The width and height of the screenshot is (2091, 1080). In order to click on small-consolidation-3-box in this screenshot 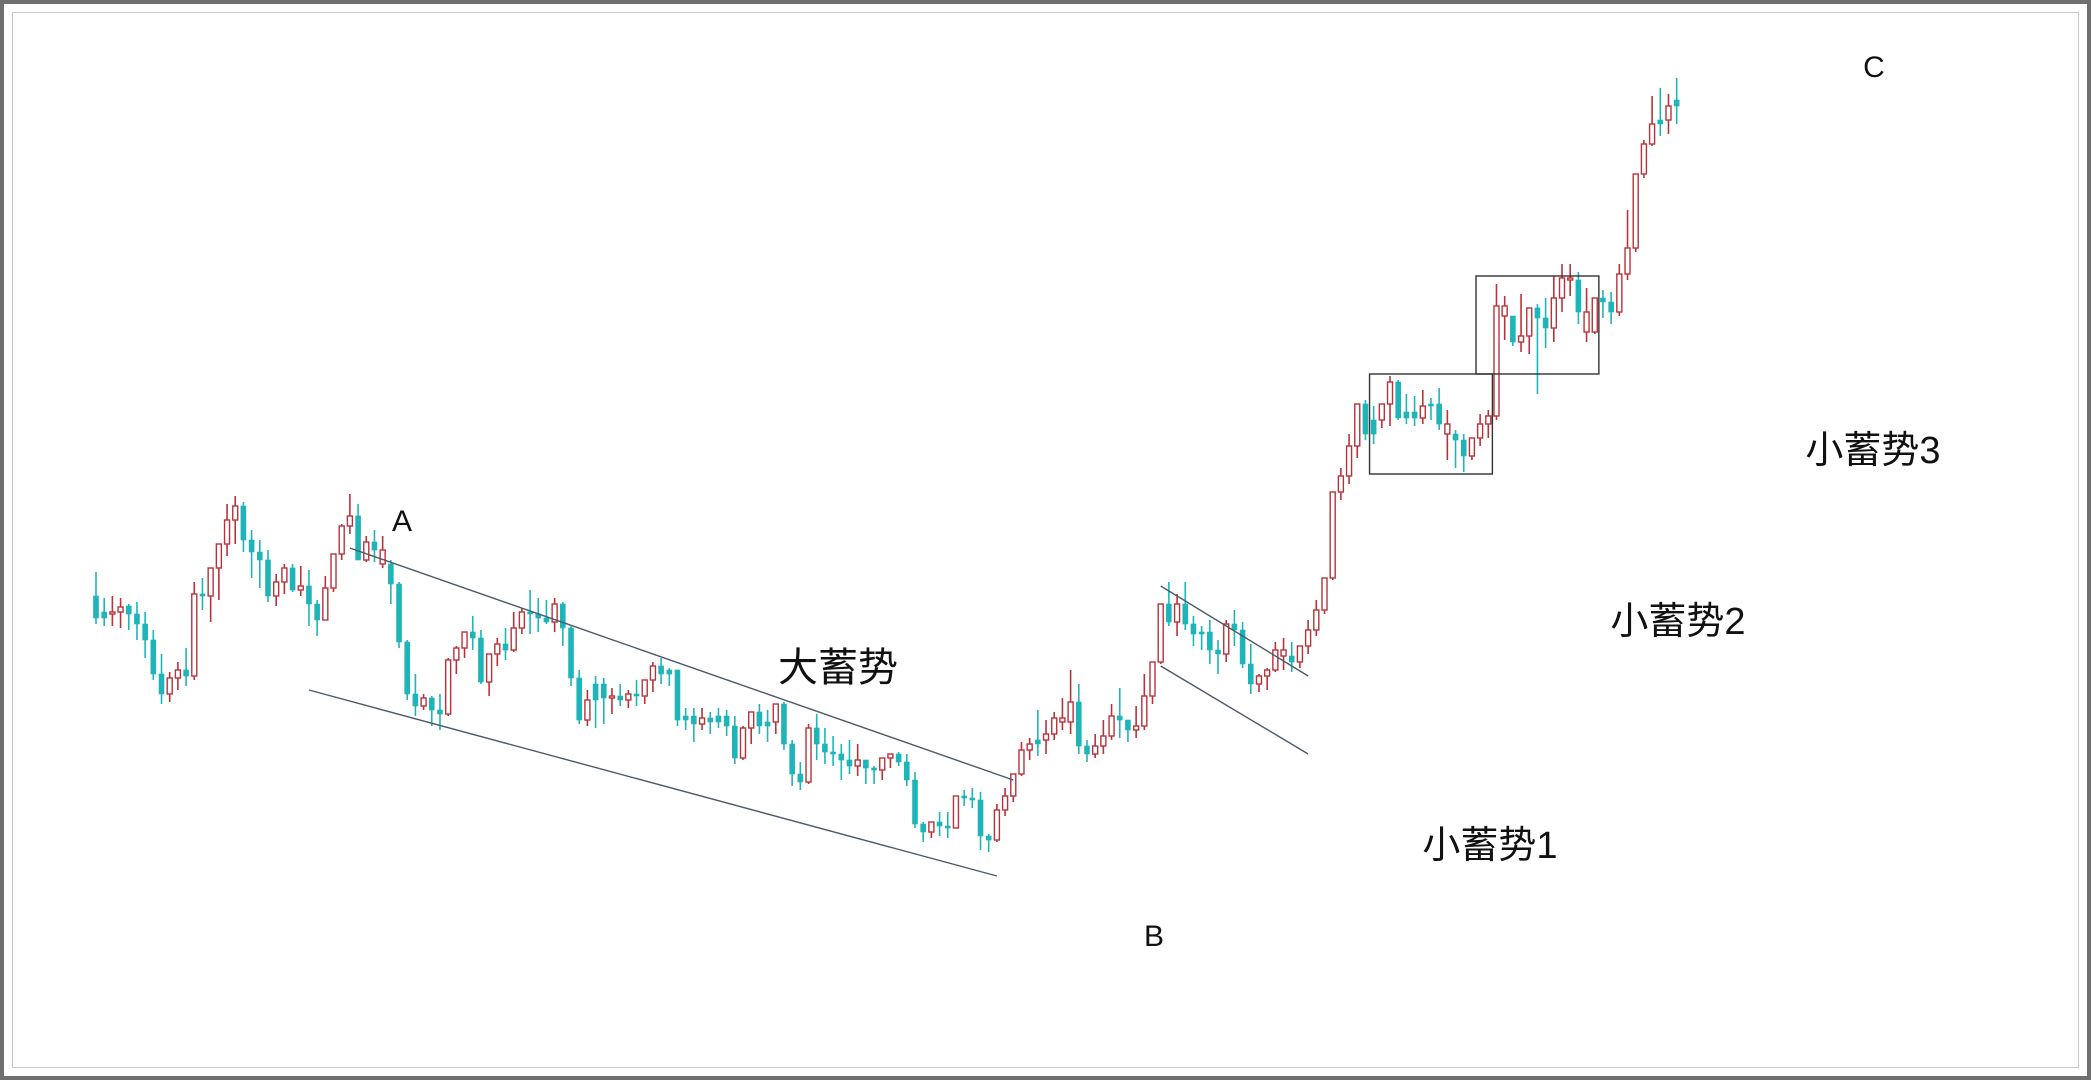, I will do `click(1537, 325)`.